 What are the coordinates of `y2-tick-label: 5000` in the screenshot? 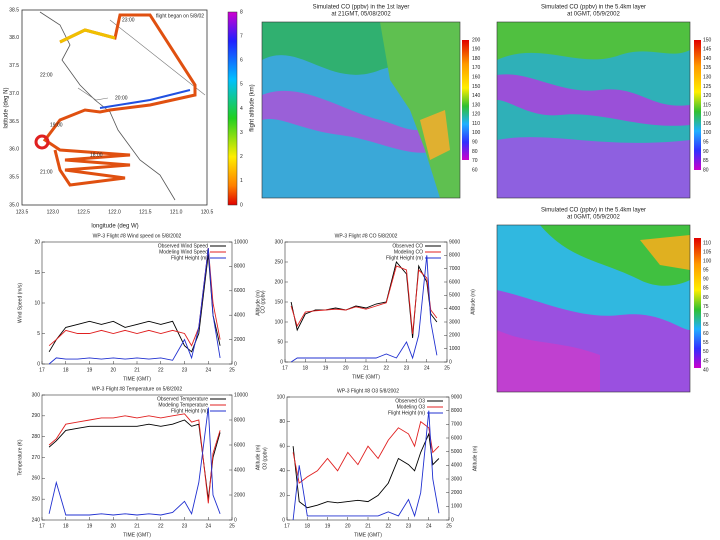 It's located at (456, 452).